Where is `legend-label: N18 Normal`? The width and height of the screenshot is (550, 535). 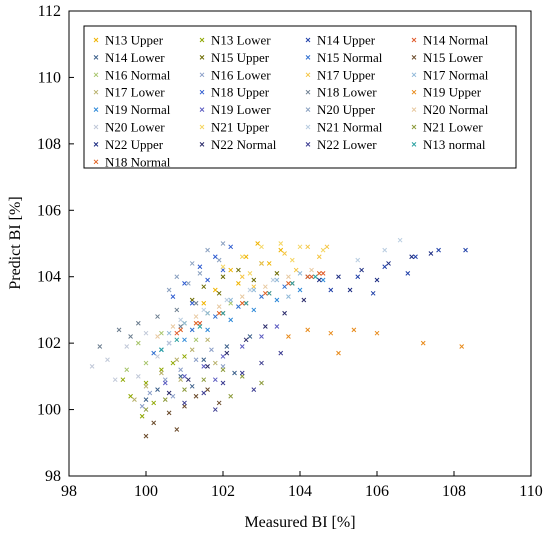
legend-label: N18 Normal is located at coordinates (138, 161).